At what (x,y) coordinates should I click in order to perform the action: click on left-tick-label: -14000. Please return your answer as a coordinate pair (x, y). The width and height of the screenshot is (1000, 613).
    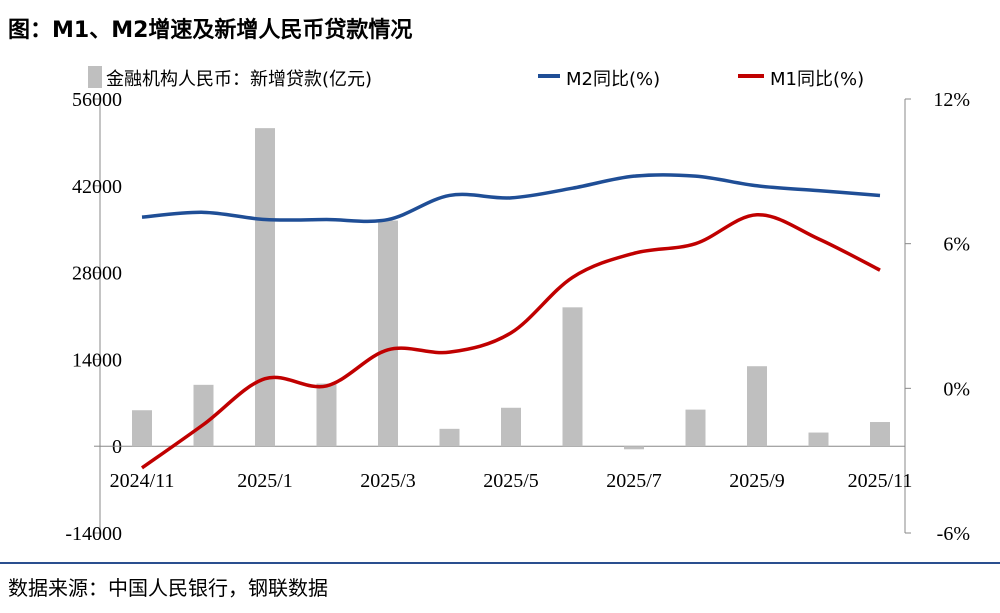
    Looking at the image, I should click on (93, 534).